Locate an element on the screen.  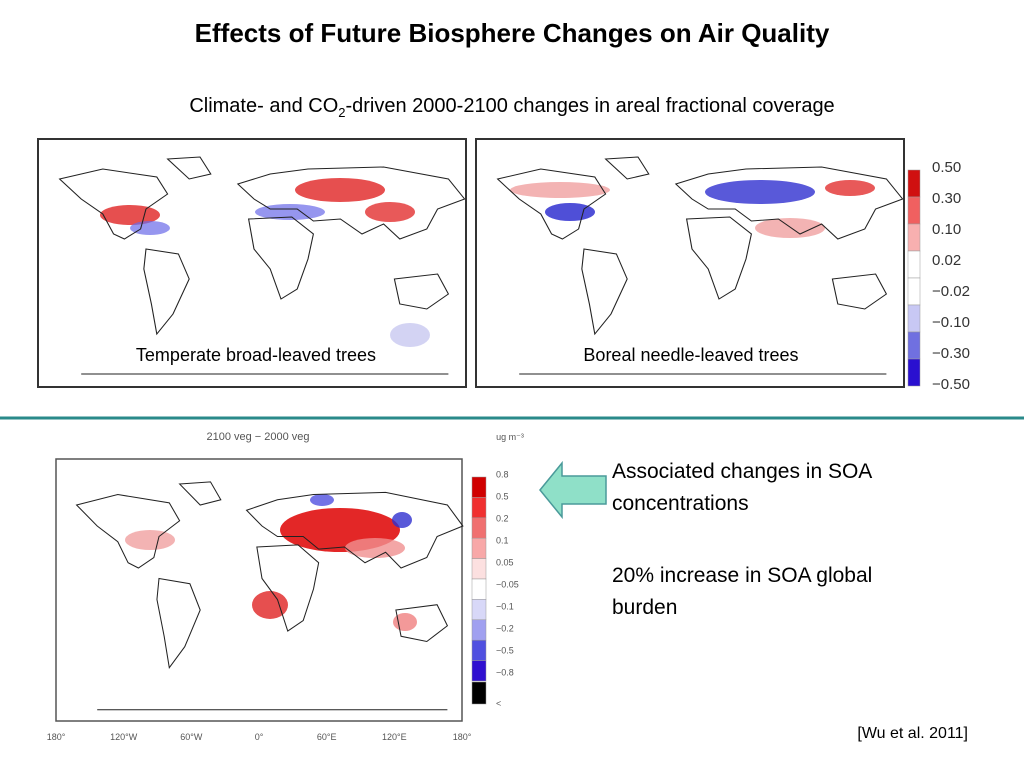
citation: [Wu et al. 2011] is located at coordinates (912, 733).